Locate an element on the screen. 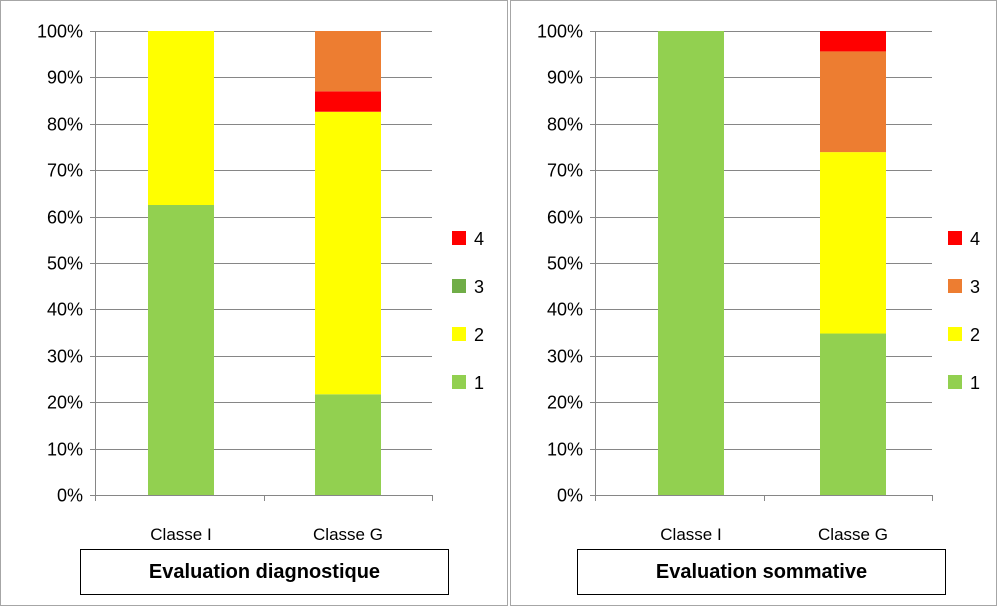 The width and height of the screenshot is (997, 606). chart-title: Evaluation diagnostique is located at coordinates (264, 572).